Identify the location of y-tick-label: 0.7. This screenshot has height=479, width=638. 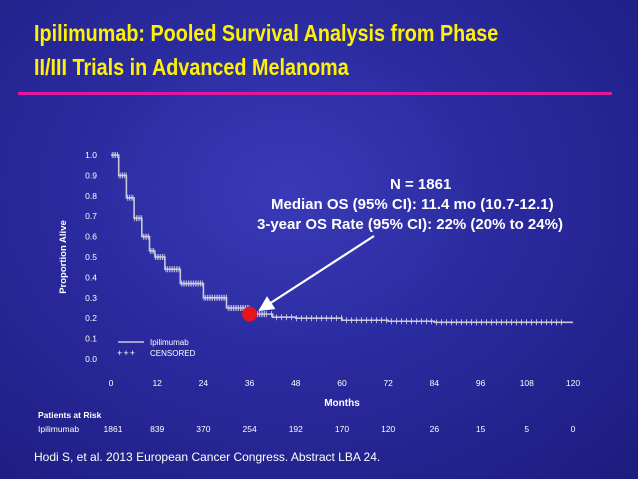
(91, 216).